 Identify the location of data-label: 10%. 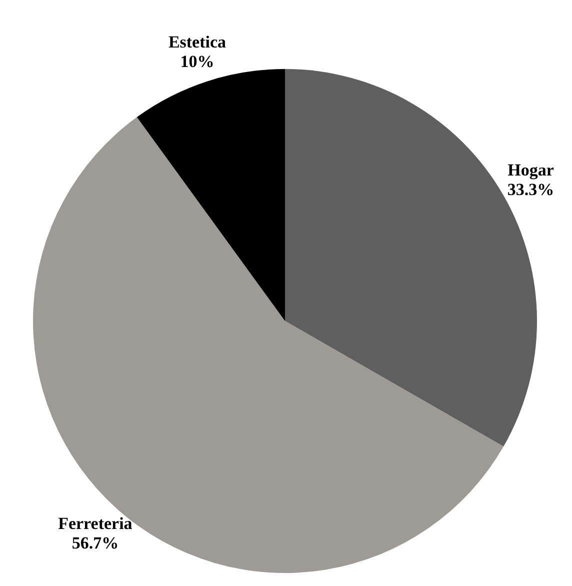
(197, 62).